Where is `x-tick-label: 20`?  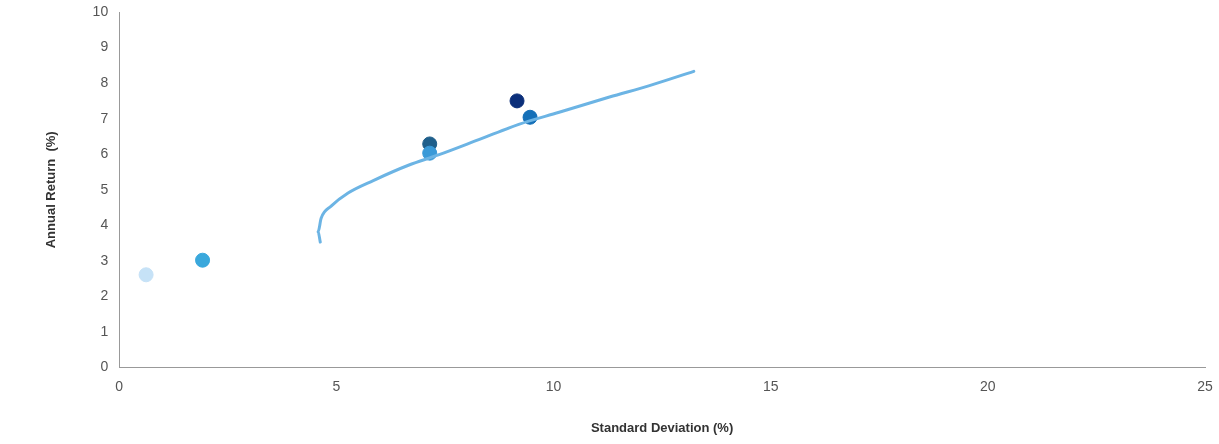
x-tick-label: 20 is located at coordinates (988, 385).